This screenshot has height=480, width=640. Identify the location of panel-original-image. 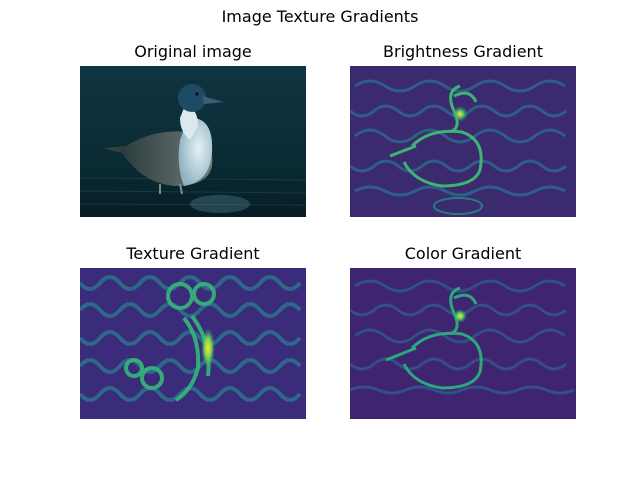
(193, 141).